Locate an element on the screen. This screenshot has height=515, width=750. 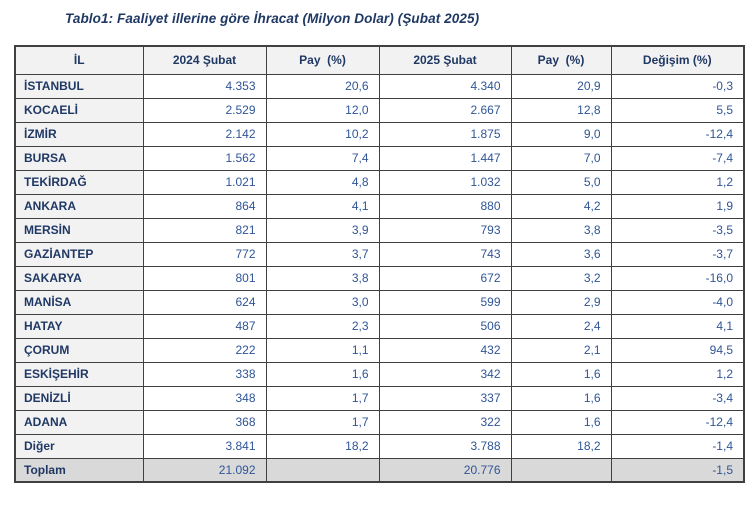
table-row: ADANA 368 1,7 322 1,6 -12,4 is located at coordinates (379, 422).